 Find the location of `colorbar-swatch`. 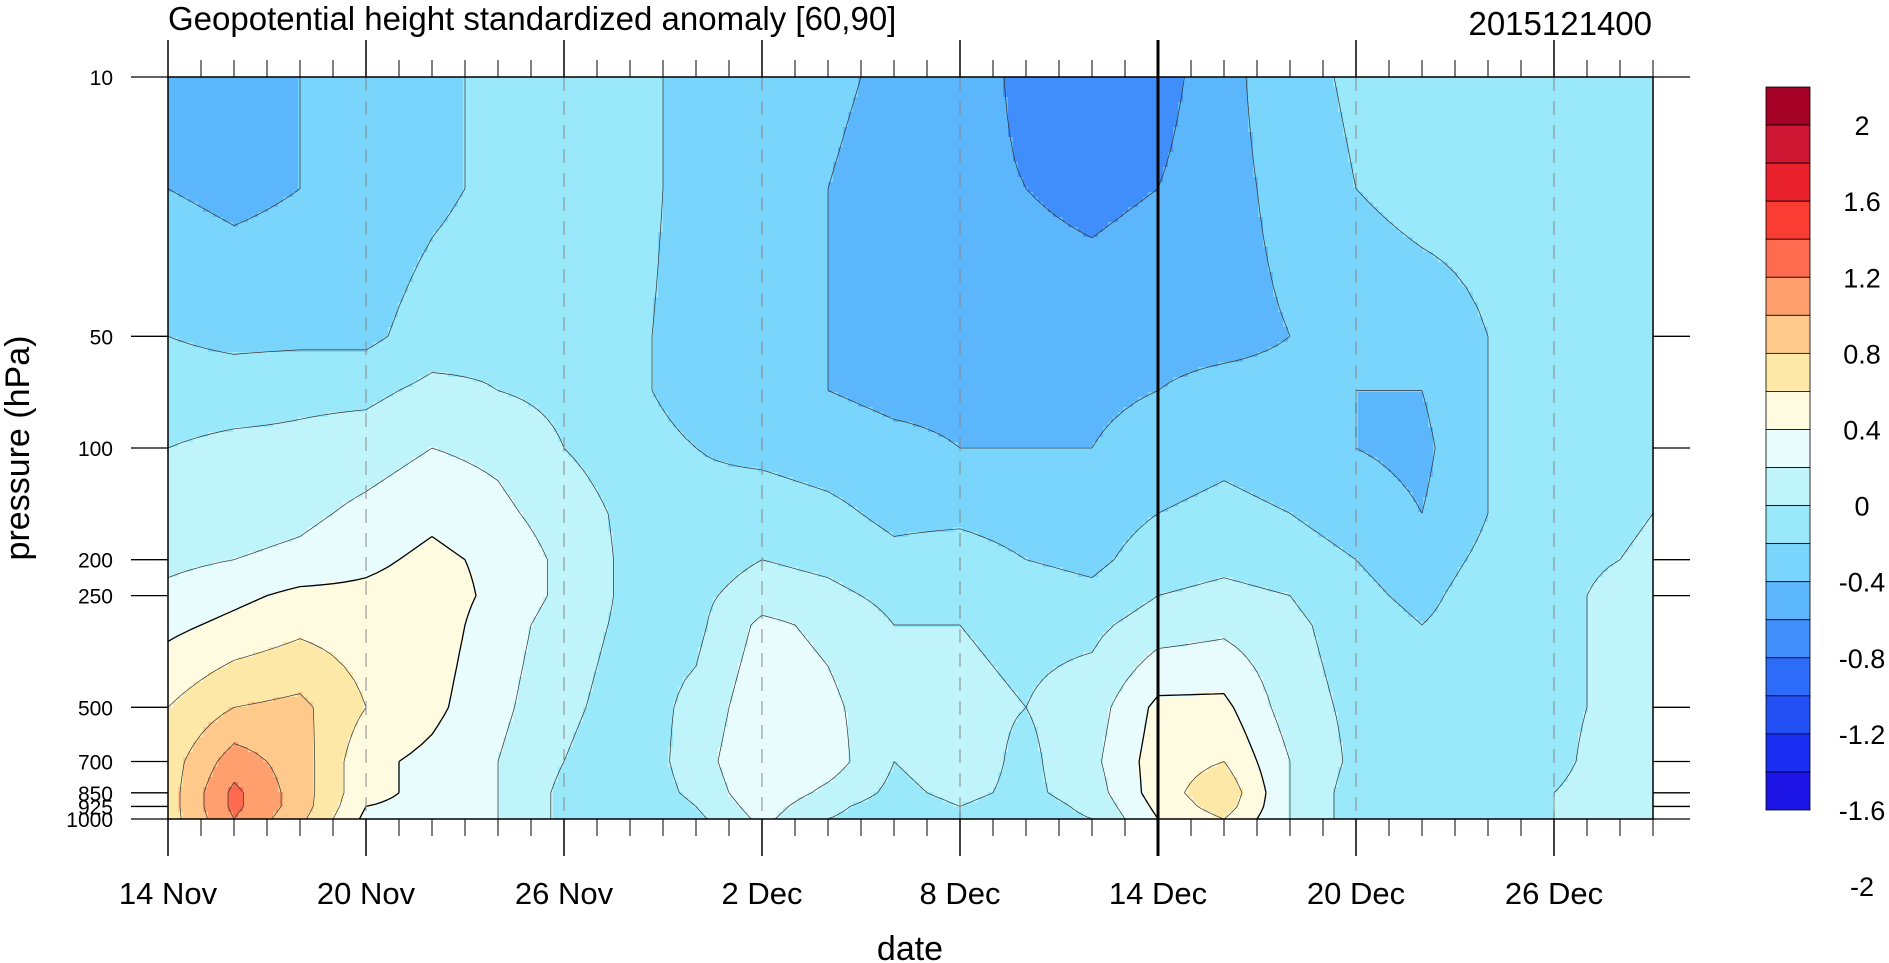

colorbar-swatch is located at coordinates (1788, 220).